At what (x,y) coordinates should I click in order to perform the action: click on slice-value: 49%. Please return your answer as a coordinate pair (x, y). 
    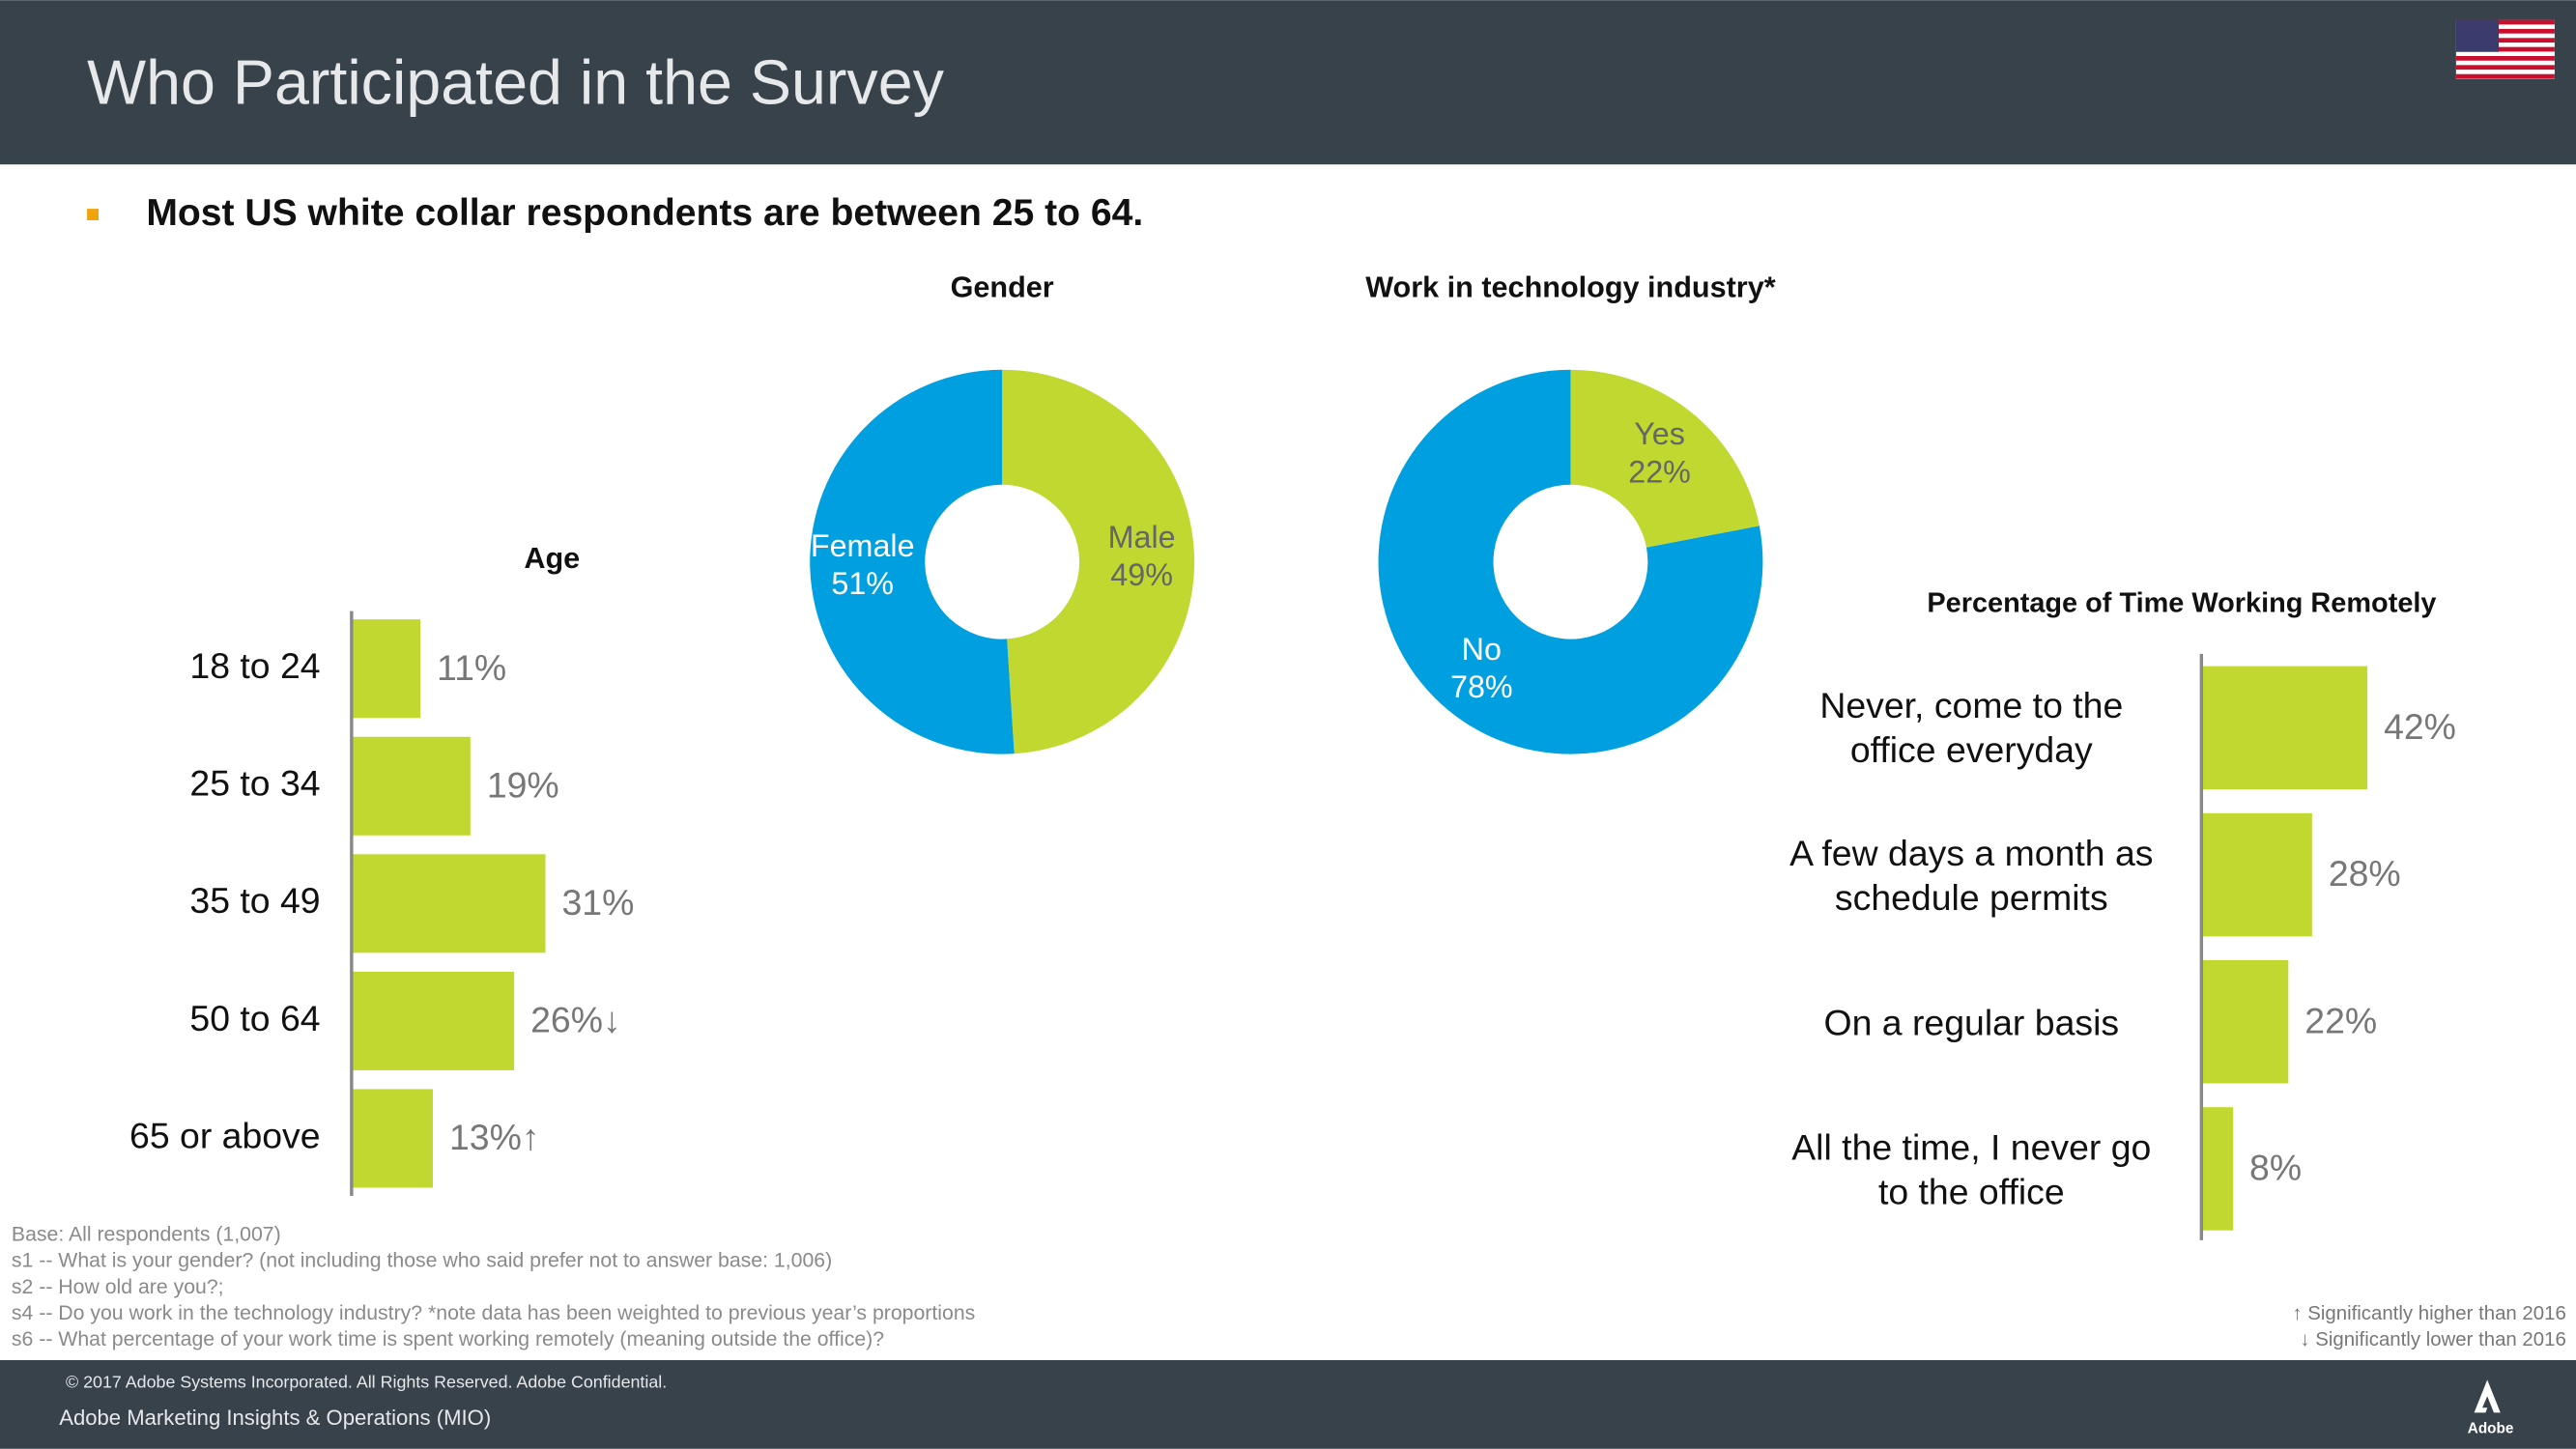
    Looking at the image, I should click on (1142, 574).